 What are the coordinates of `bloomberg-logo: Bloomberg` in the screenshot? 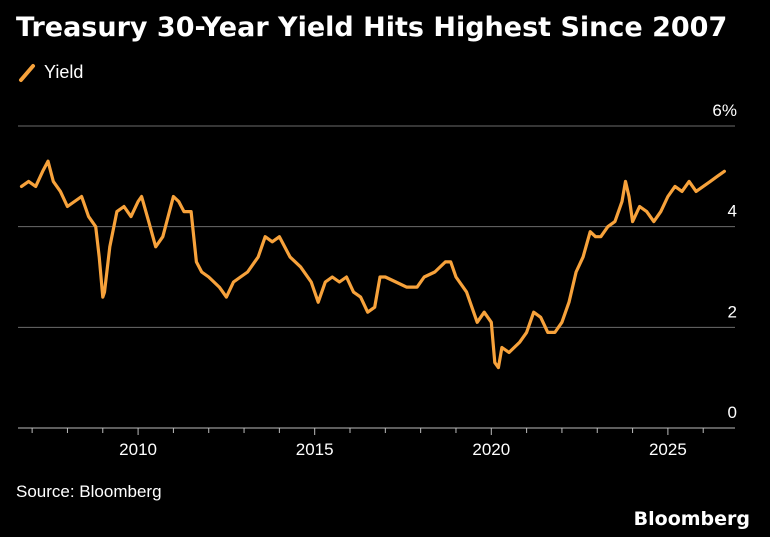 It's located at (691, 519).